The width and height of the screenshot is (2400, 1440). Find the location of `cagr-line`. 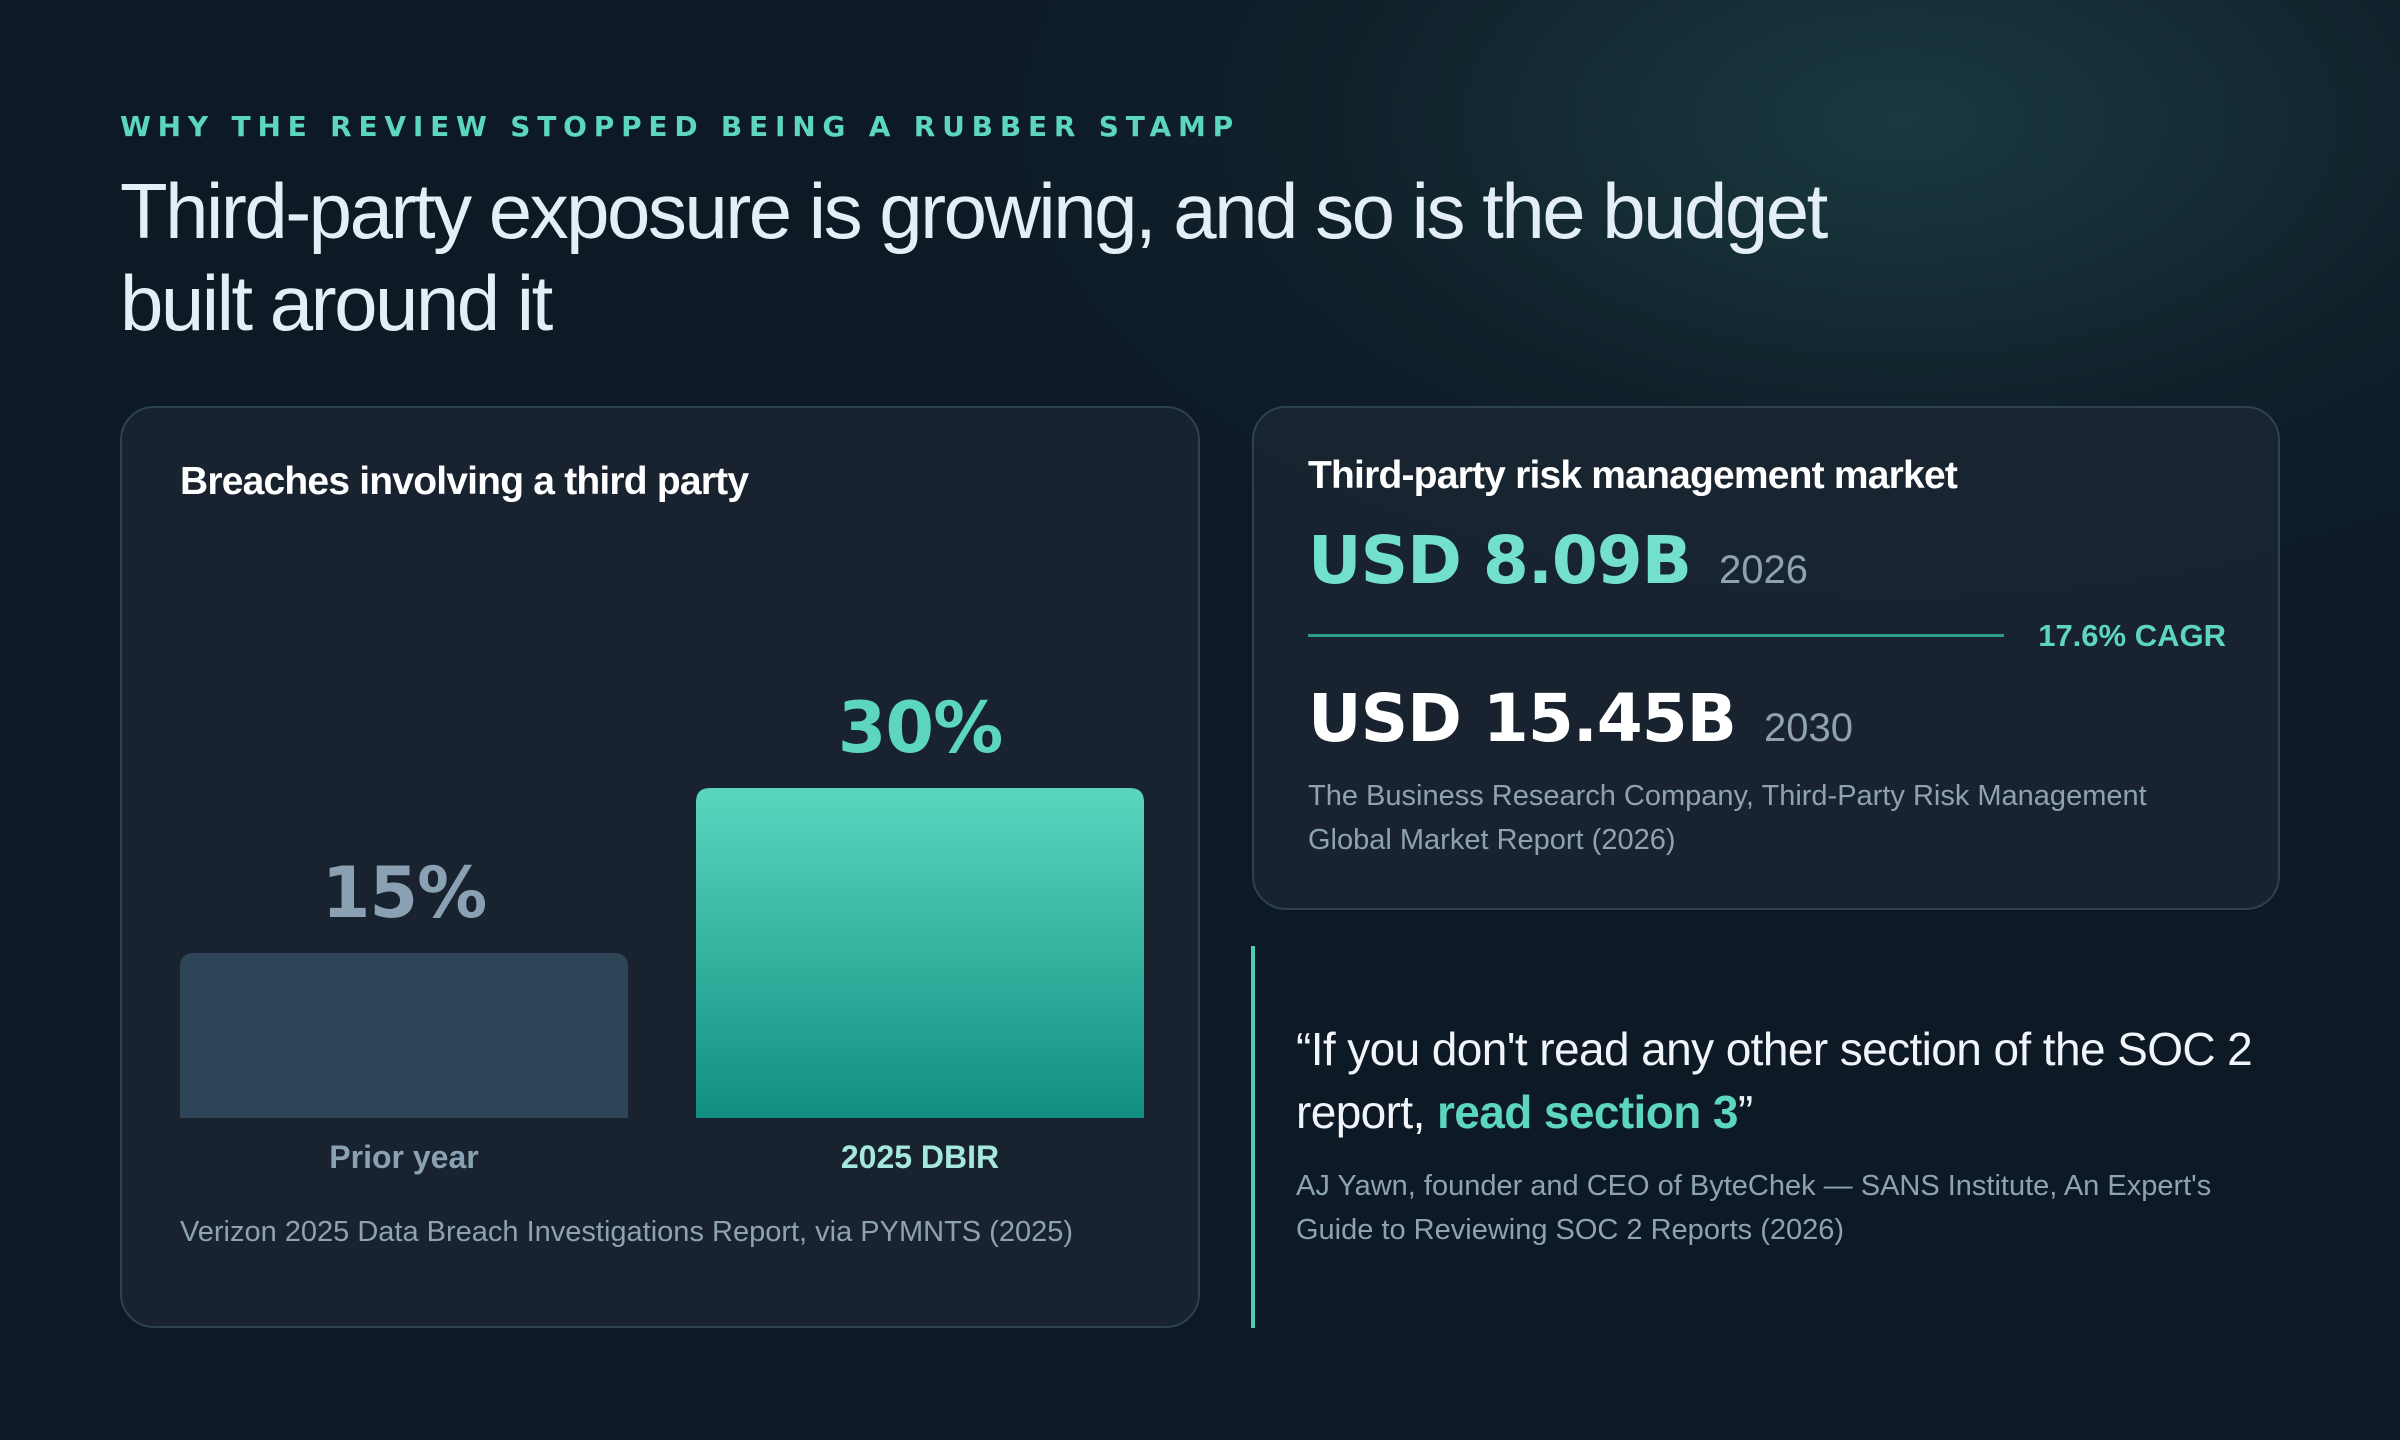

cagr-line is located at coordinates (1656, 635).